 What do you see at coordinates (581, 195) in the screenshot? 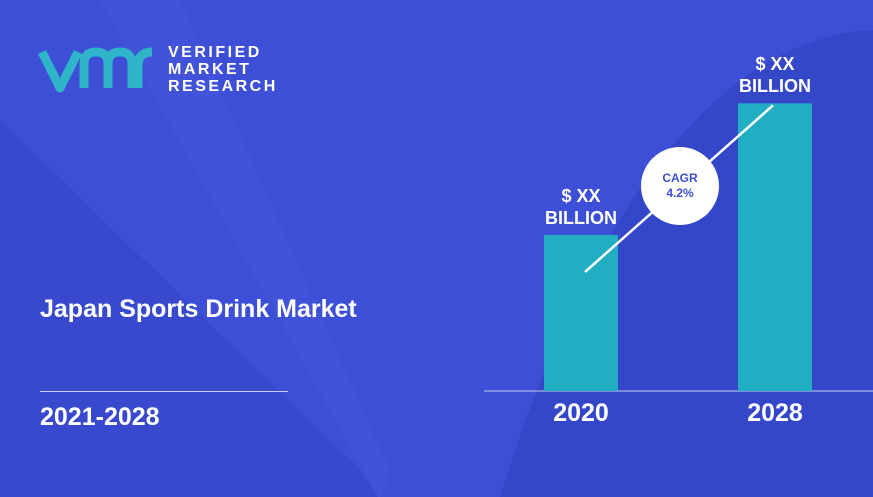
I see `bar-value-label-2020-amount: $ XX` at bounding box center [581, 195].